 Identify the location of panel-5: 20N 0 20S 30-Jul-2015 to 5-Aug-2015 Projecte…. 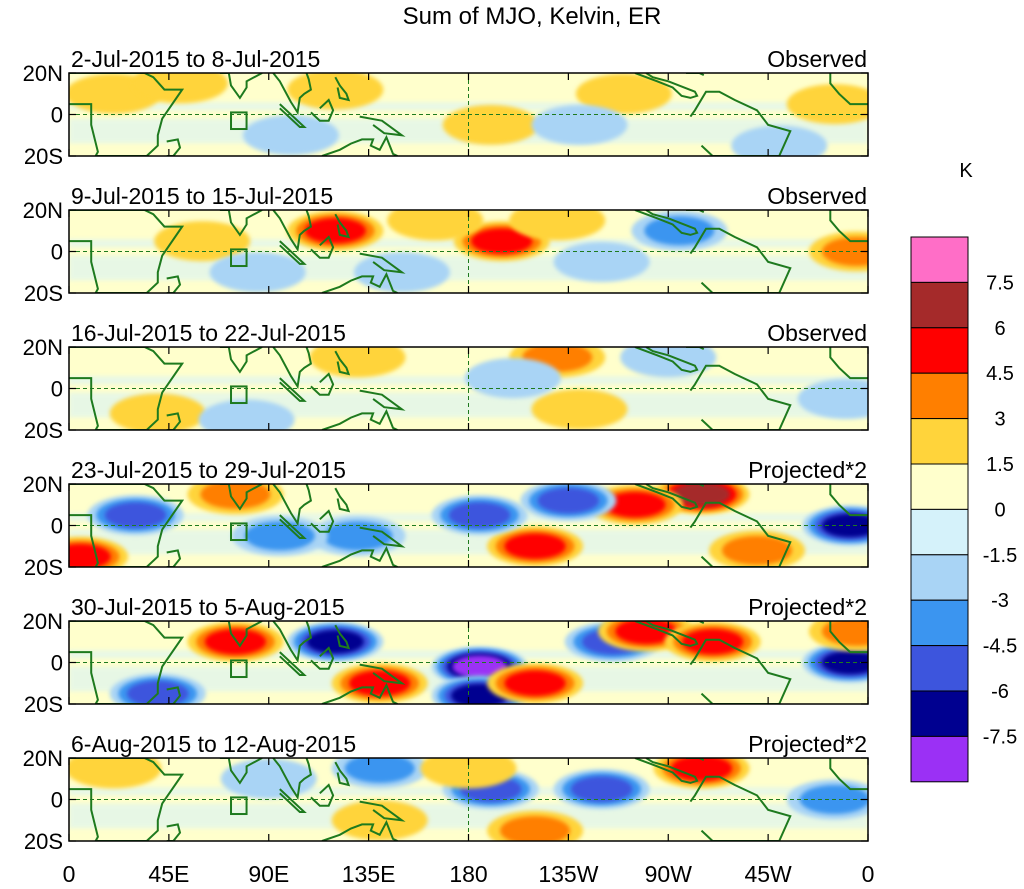
(446, 655).